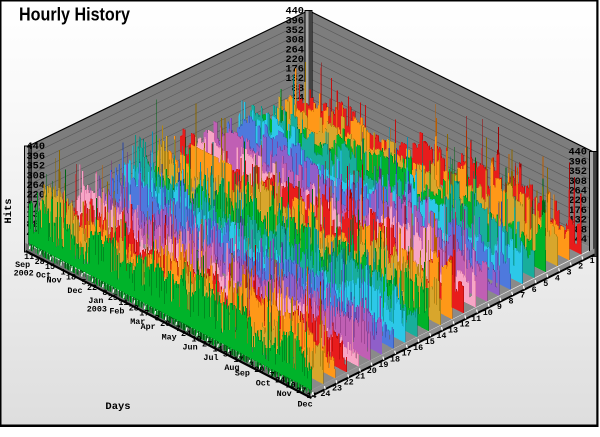 This screenshot has width=600, height=437. Describe the element at coordinates (418, 348) in the screenshot. I see `svg-text: 16` at that location.